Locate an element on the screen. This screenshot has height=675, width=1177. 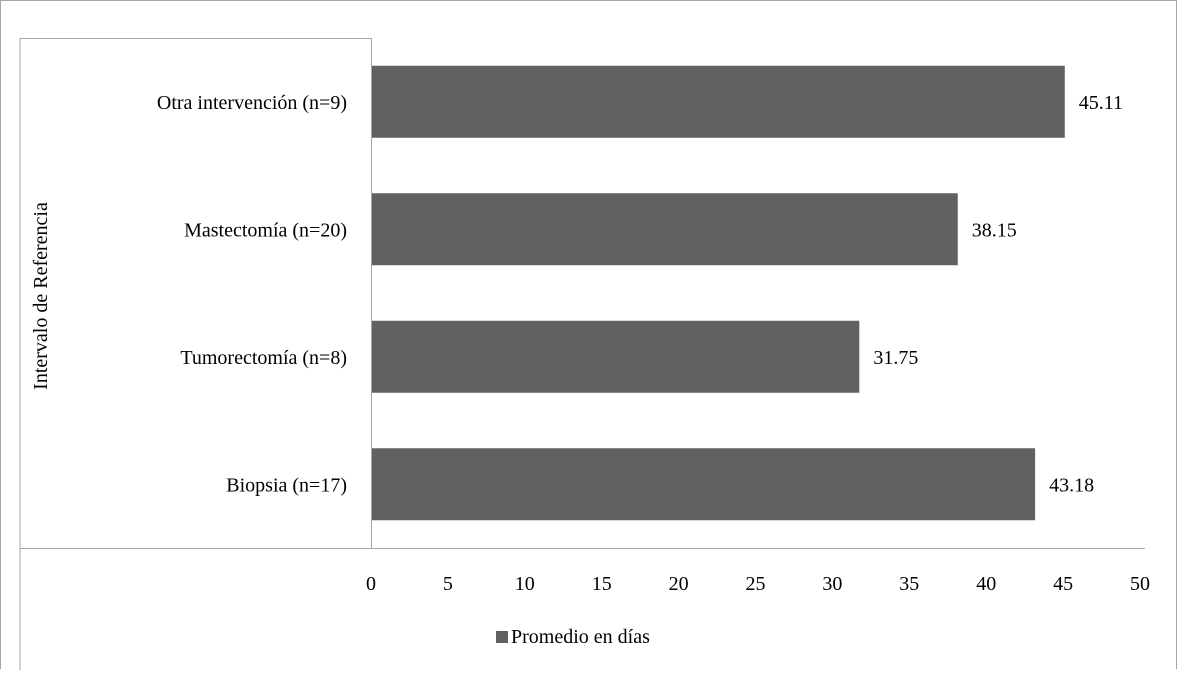
x-tick-label: 10 is located at coordinates (525, 584).